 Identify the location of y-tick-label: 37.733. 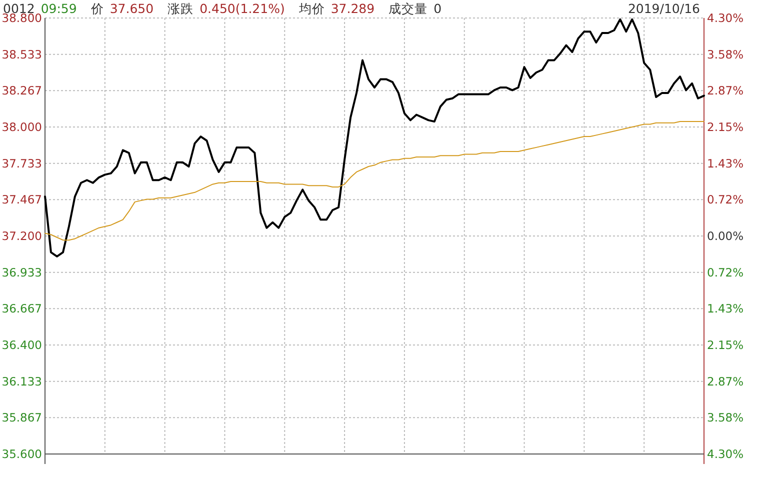
(22, 163).